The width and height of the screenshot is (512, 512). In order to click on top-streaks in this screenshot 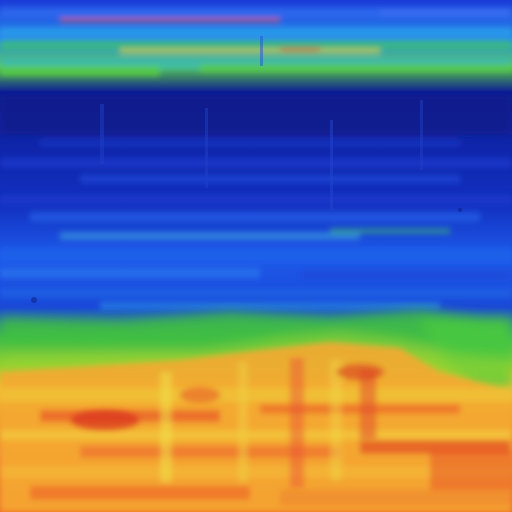, I will do `click(256, 42)`.